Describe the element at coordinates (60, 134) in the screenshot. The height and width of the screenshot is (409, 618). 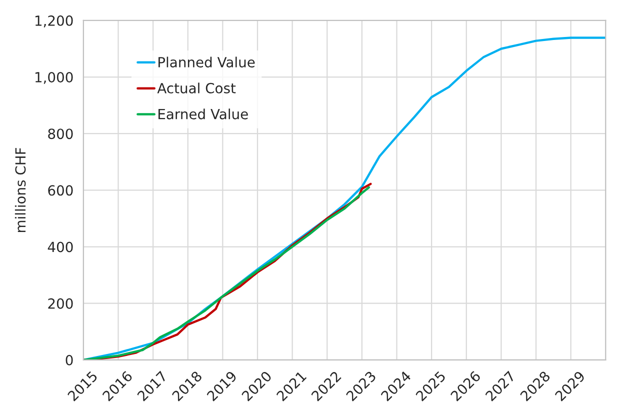
I see `y-tick-label: 800` at that location.